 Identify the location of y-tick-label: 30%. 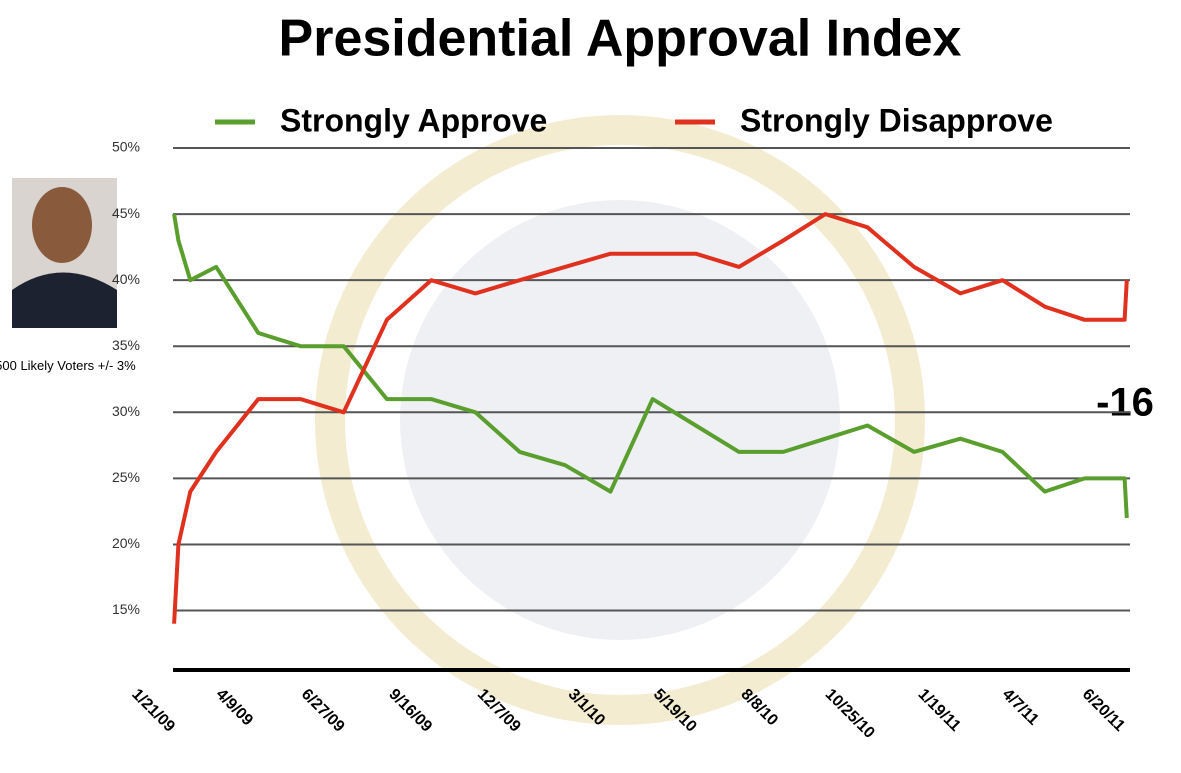
(126, 411).